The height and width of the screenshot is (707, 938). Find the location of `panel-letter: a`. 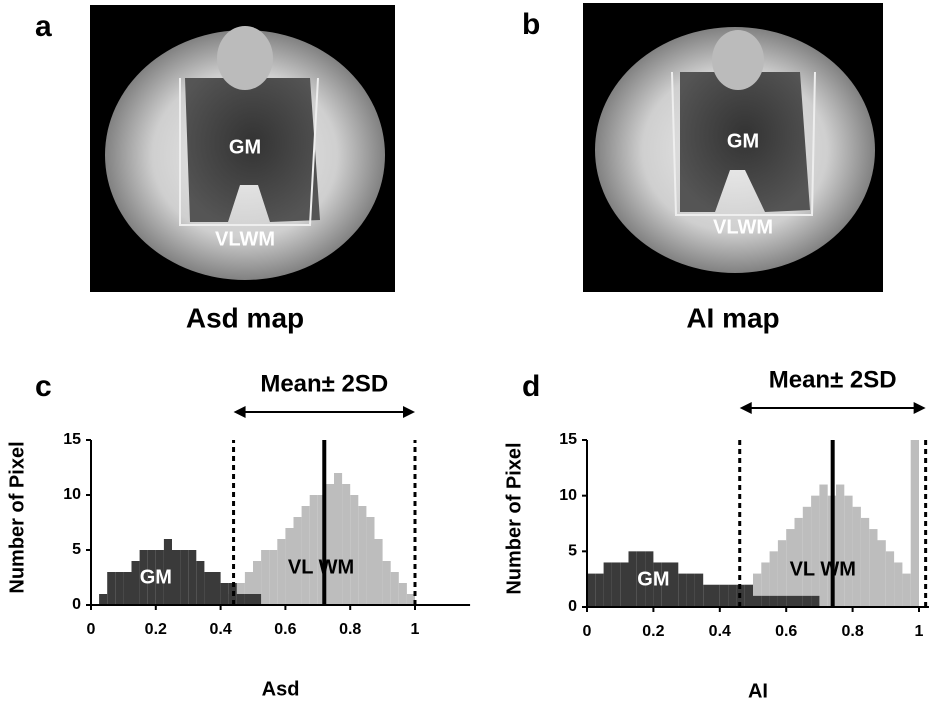

panel-letter: a is located at coordinates (43, 26).